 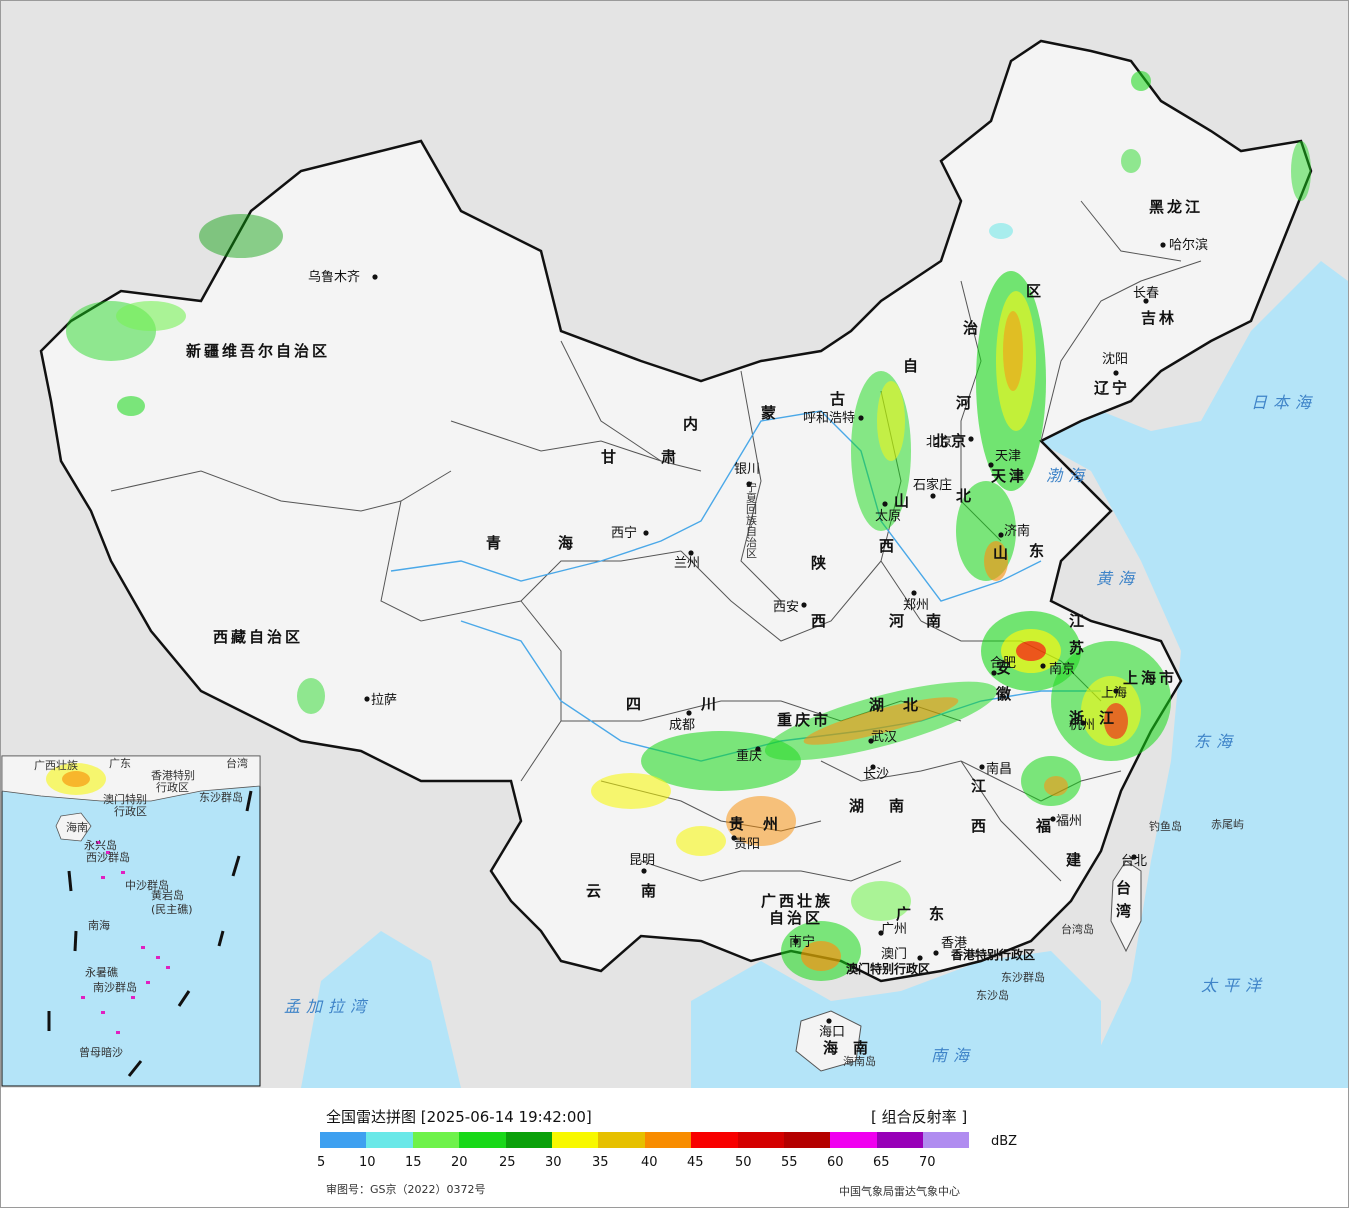 What do you see at coordinates (1017, 531) in the screenshot?
I see `city-label-jinan: 济南` at bounding box center [1017, 531].